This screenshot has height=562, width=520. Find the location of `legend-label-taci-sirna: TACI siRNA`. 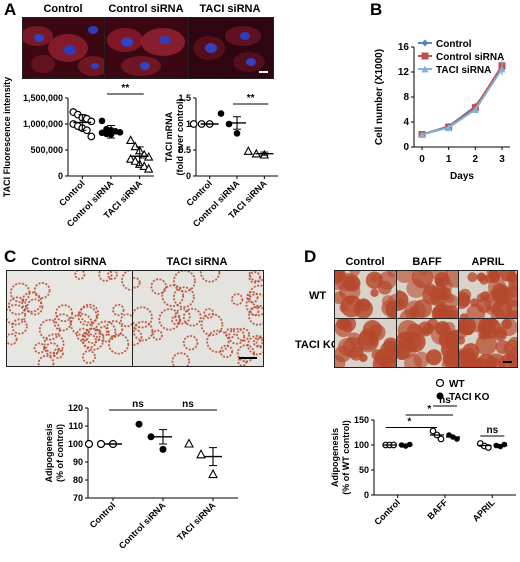

legend-label-taci-sirna: TACI siRNA is located at coordinates (463, 70).